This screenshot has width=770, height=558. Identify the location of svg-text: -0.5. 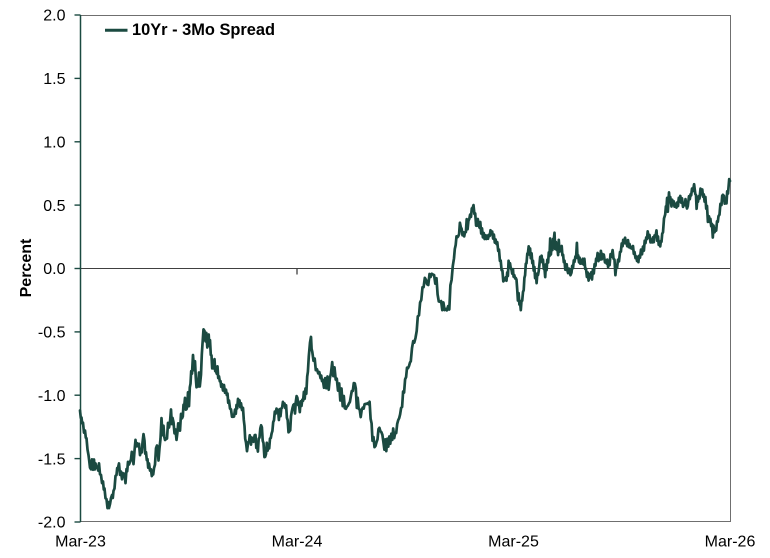
(52, 333).